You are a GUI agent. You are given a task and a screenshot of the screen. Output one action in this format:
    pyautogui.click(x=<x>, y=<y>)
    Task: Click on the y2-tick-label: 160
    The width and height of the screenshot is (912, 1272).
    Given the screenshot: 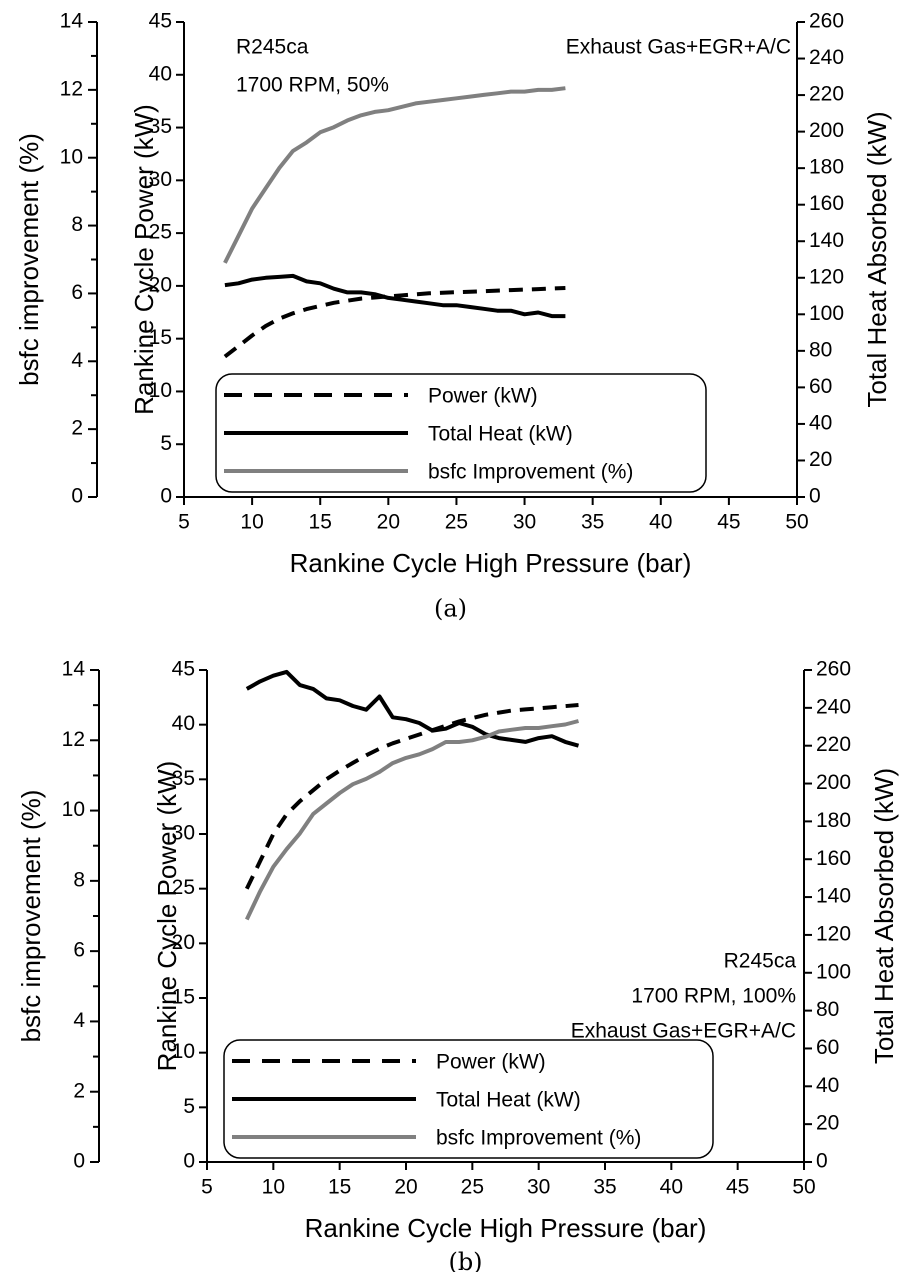 What is the action you would take?
    pyautogui.click(x=833, y=858)
    